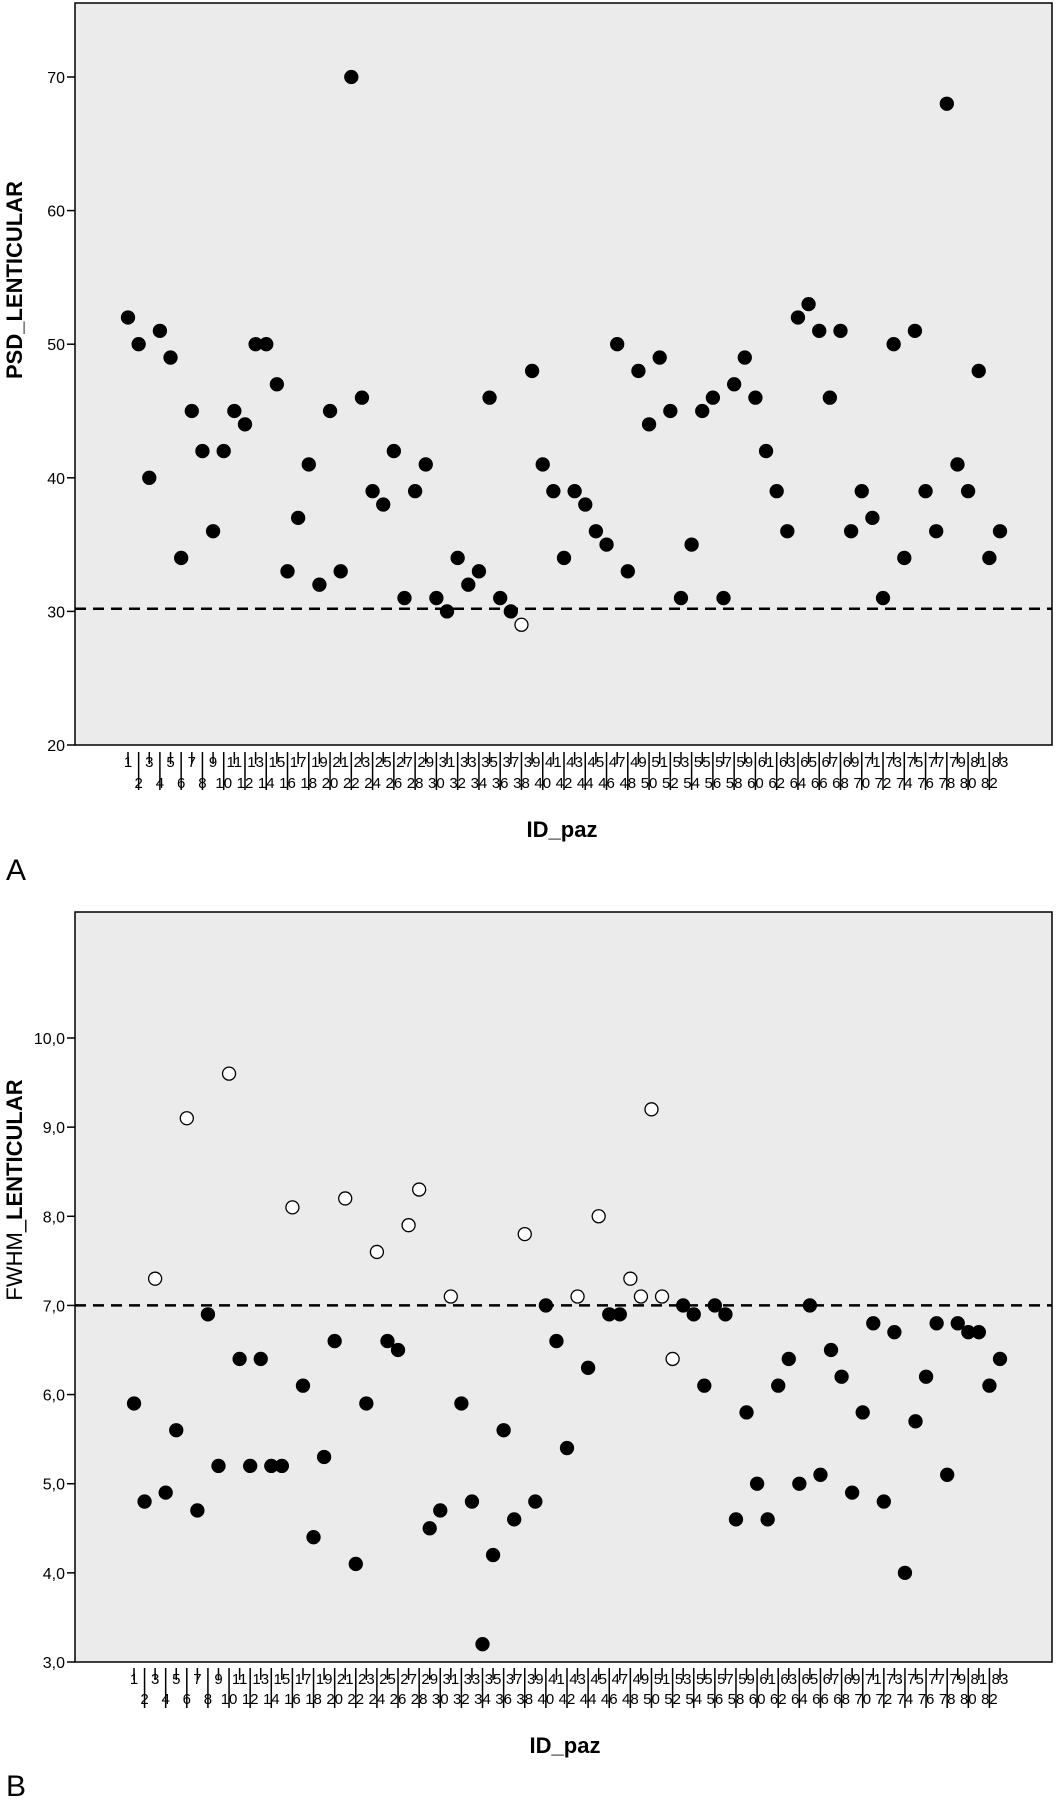 This screenshot has height=1800, width=1057. What do you see at coordinates (457, 783) in the screenshot?
I see `chart-a-x-tick-label: 32` at bounding box center [457, 783].